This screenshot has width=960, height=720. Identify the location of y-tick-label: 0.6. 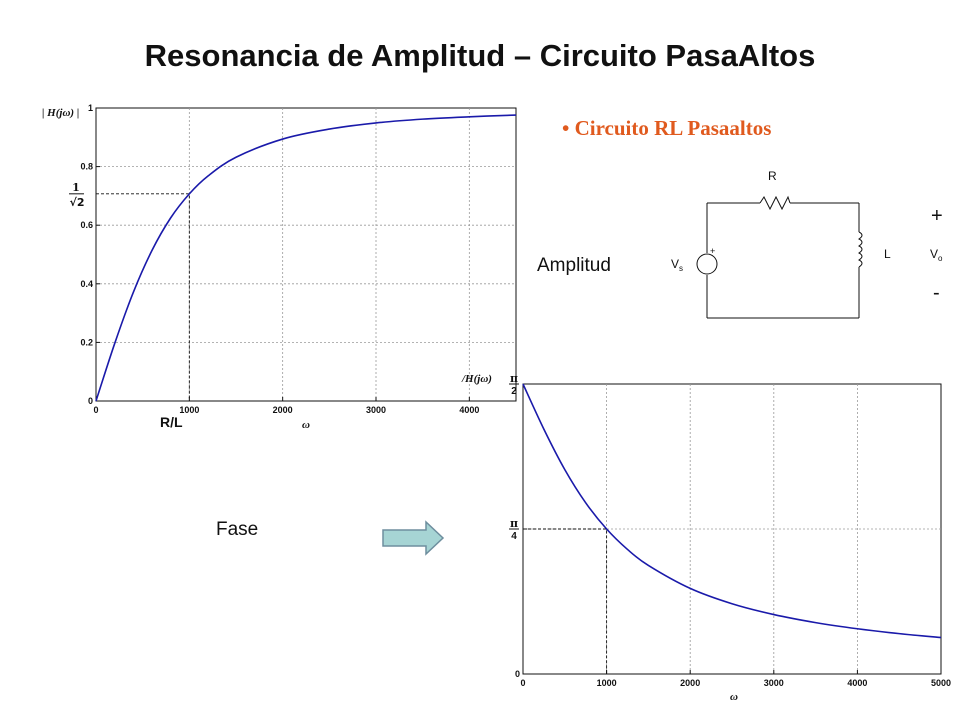
(86, 225).